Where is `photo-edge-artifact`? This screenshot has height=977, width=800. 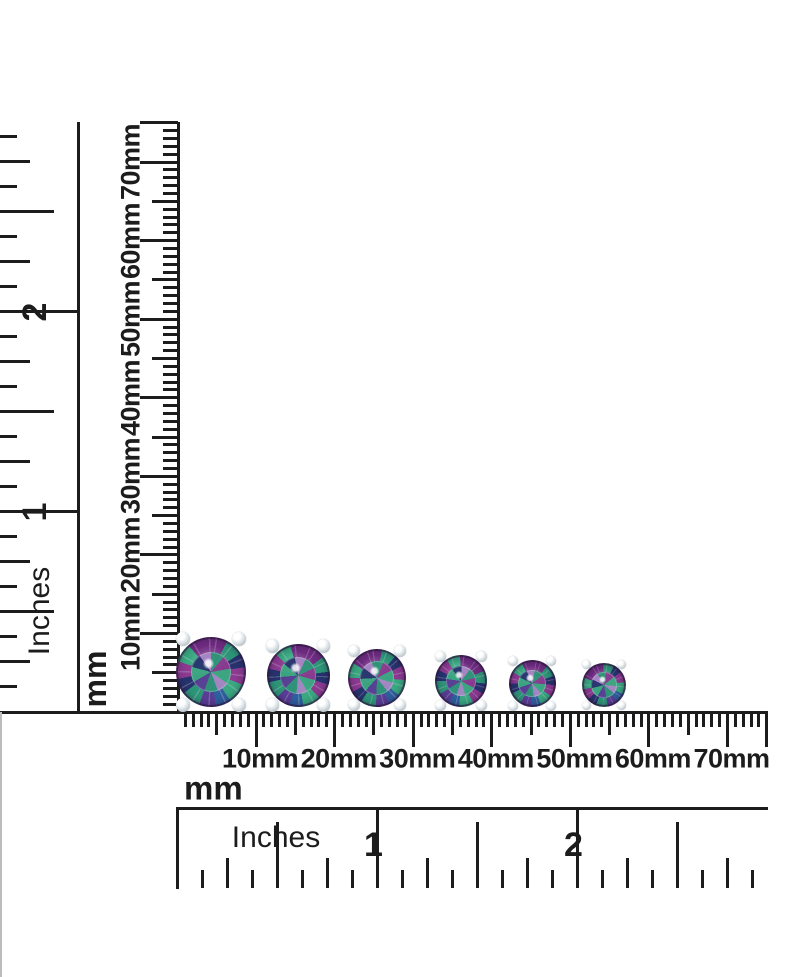
photo-edge-artifact is located at coordinates (1, 844).